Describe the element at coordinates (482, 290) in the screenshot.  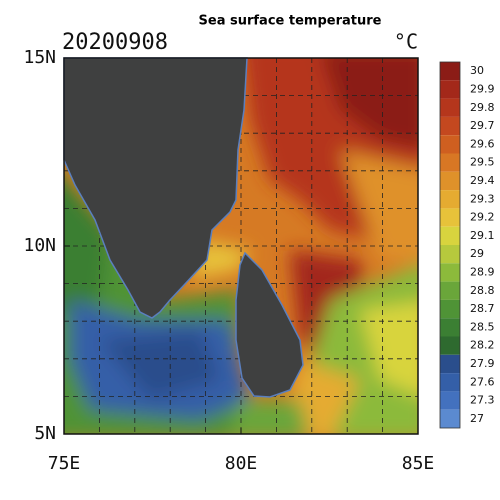
I see `colorbar-label: 28.8` at that location.